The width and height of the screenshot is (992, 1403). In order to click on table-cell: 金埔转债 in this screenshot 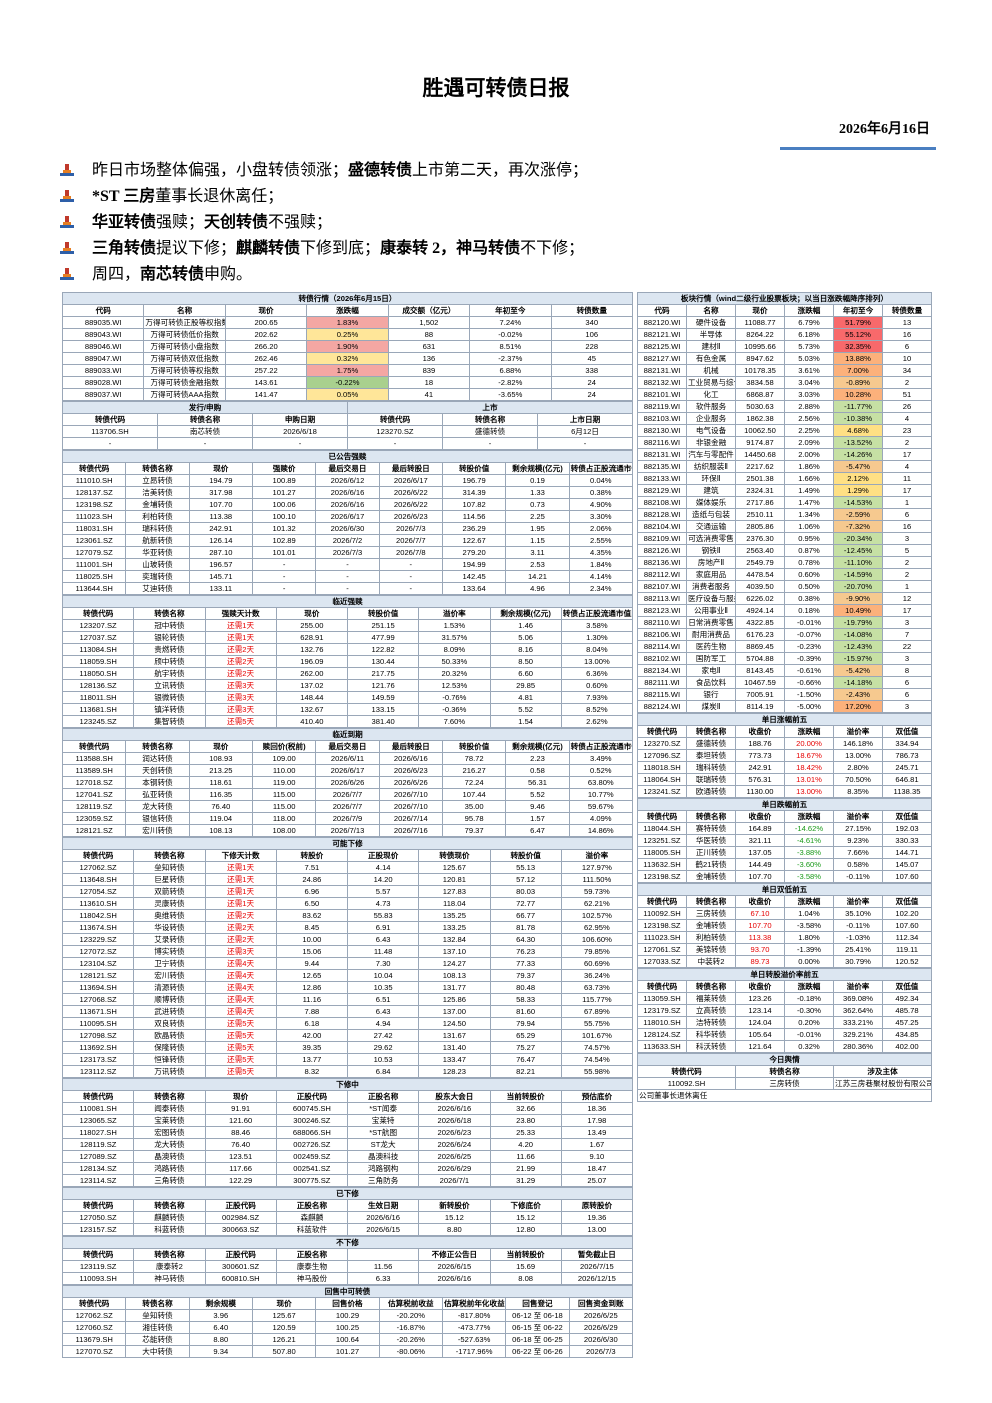, I will do `click(157, 504)`.